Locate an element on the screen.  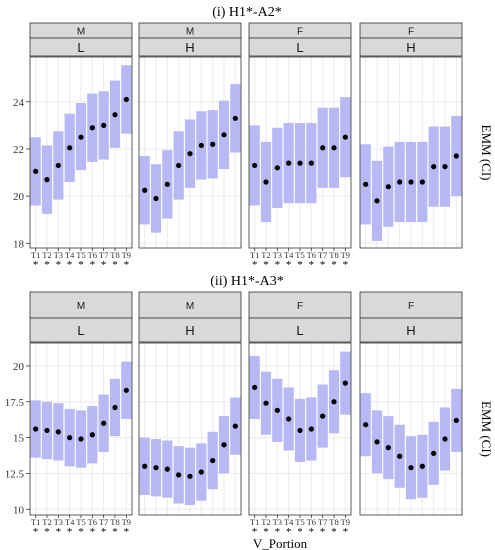
y-tick-label: 17.5 is located at coordinates (15, 403).